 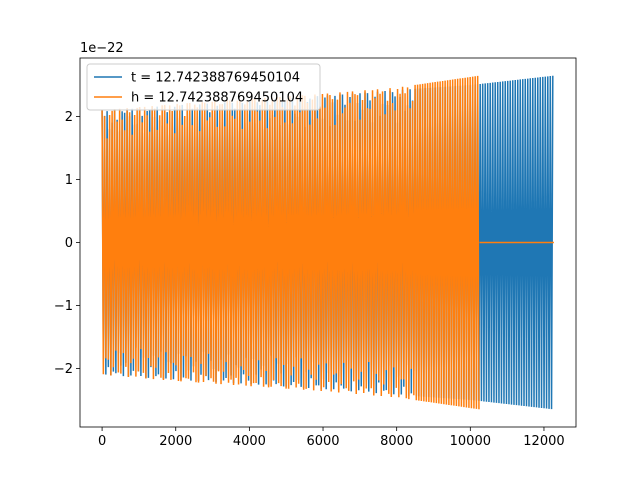 I want to click on x-tick-label: 0, so click(x=102, y=441).